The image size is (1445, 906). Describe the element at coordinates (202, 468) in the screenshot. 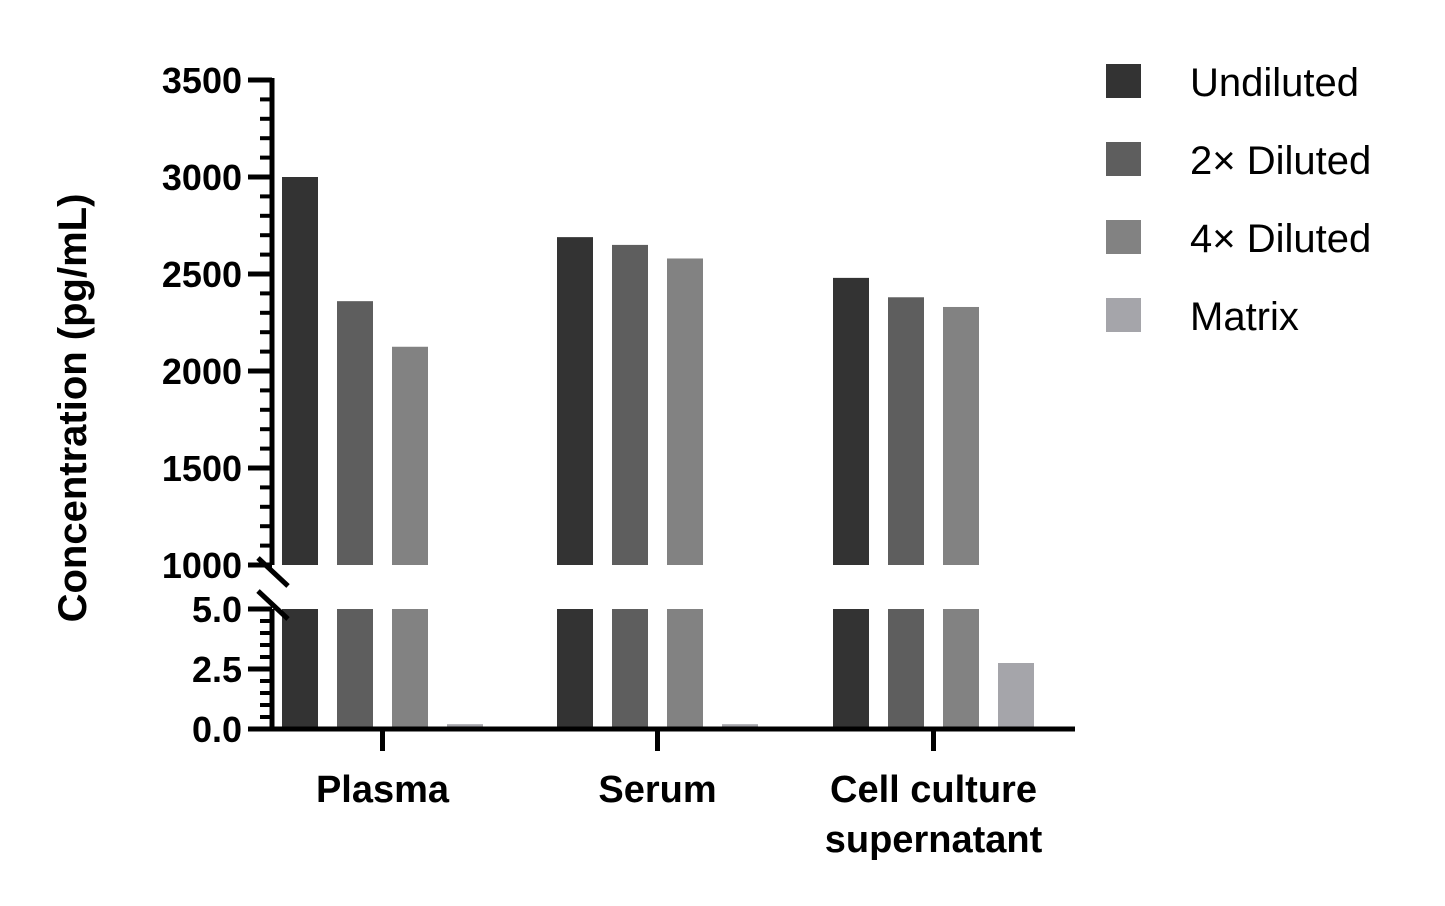

I see `y-tick-label: 1500` at that location.